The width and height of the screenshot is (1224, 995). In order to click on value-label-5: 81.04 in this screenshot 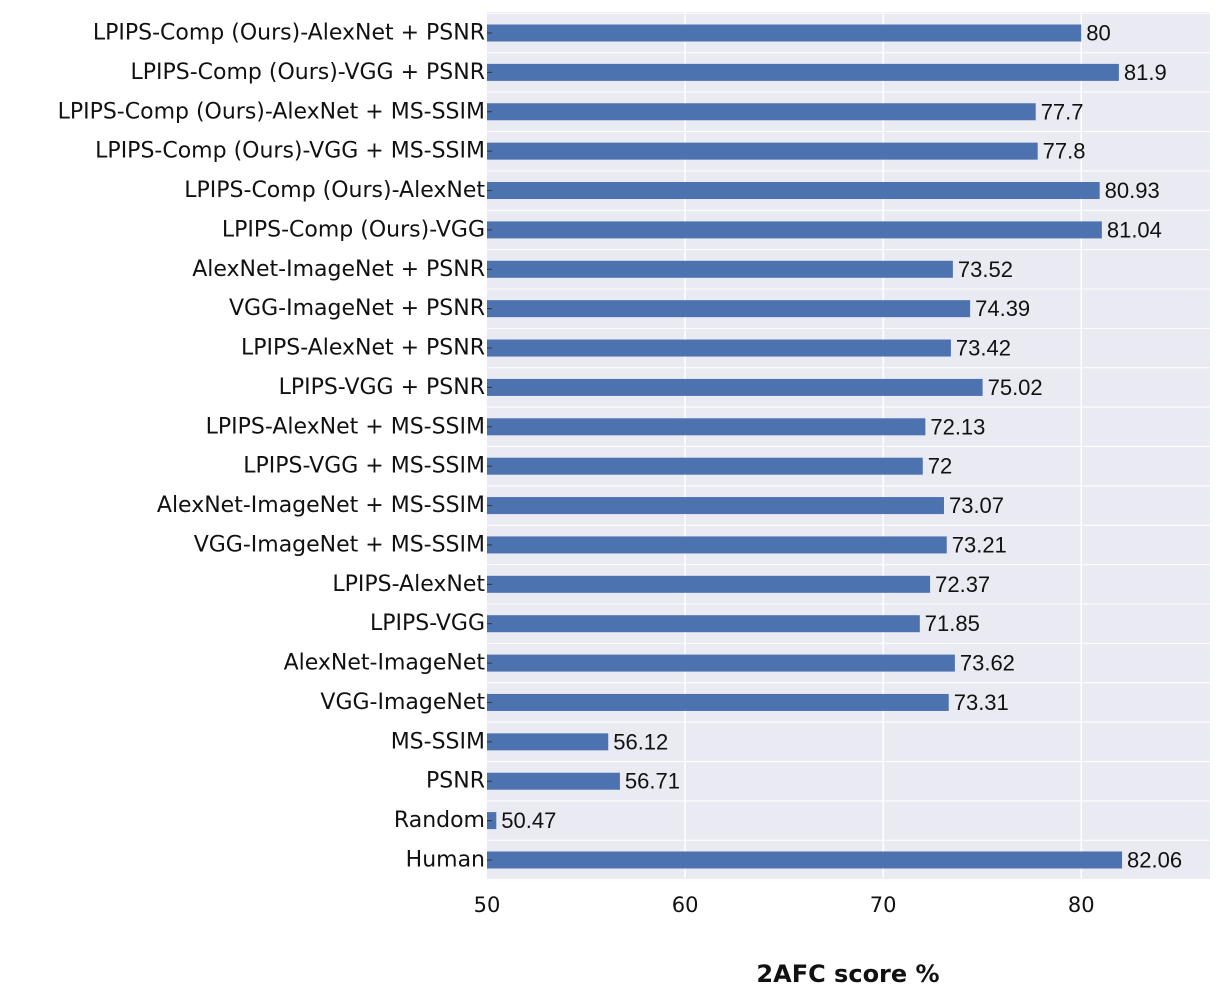, I will do `click(1134, 229)`.